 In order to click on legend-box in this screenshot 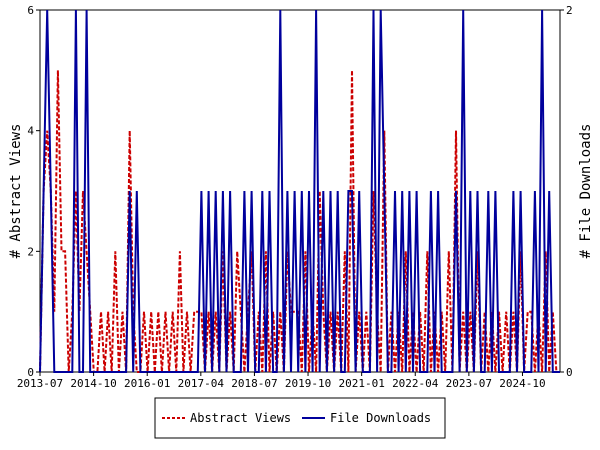, I will do `click(300, 418)`.